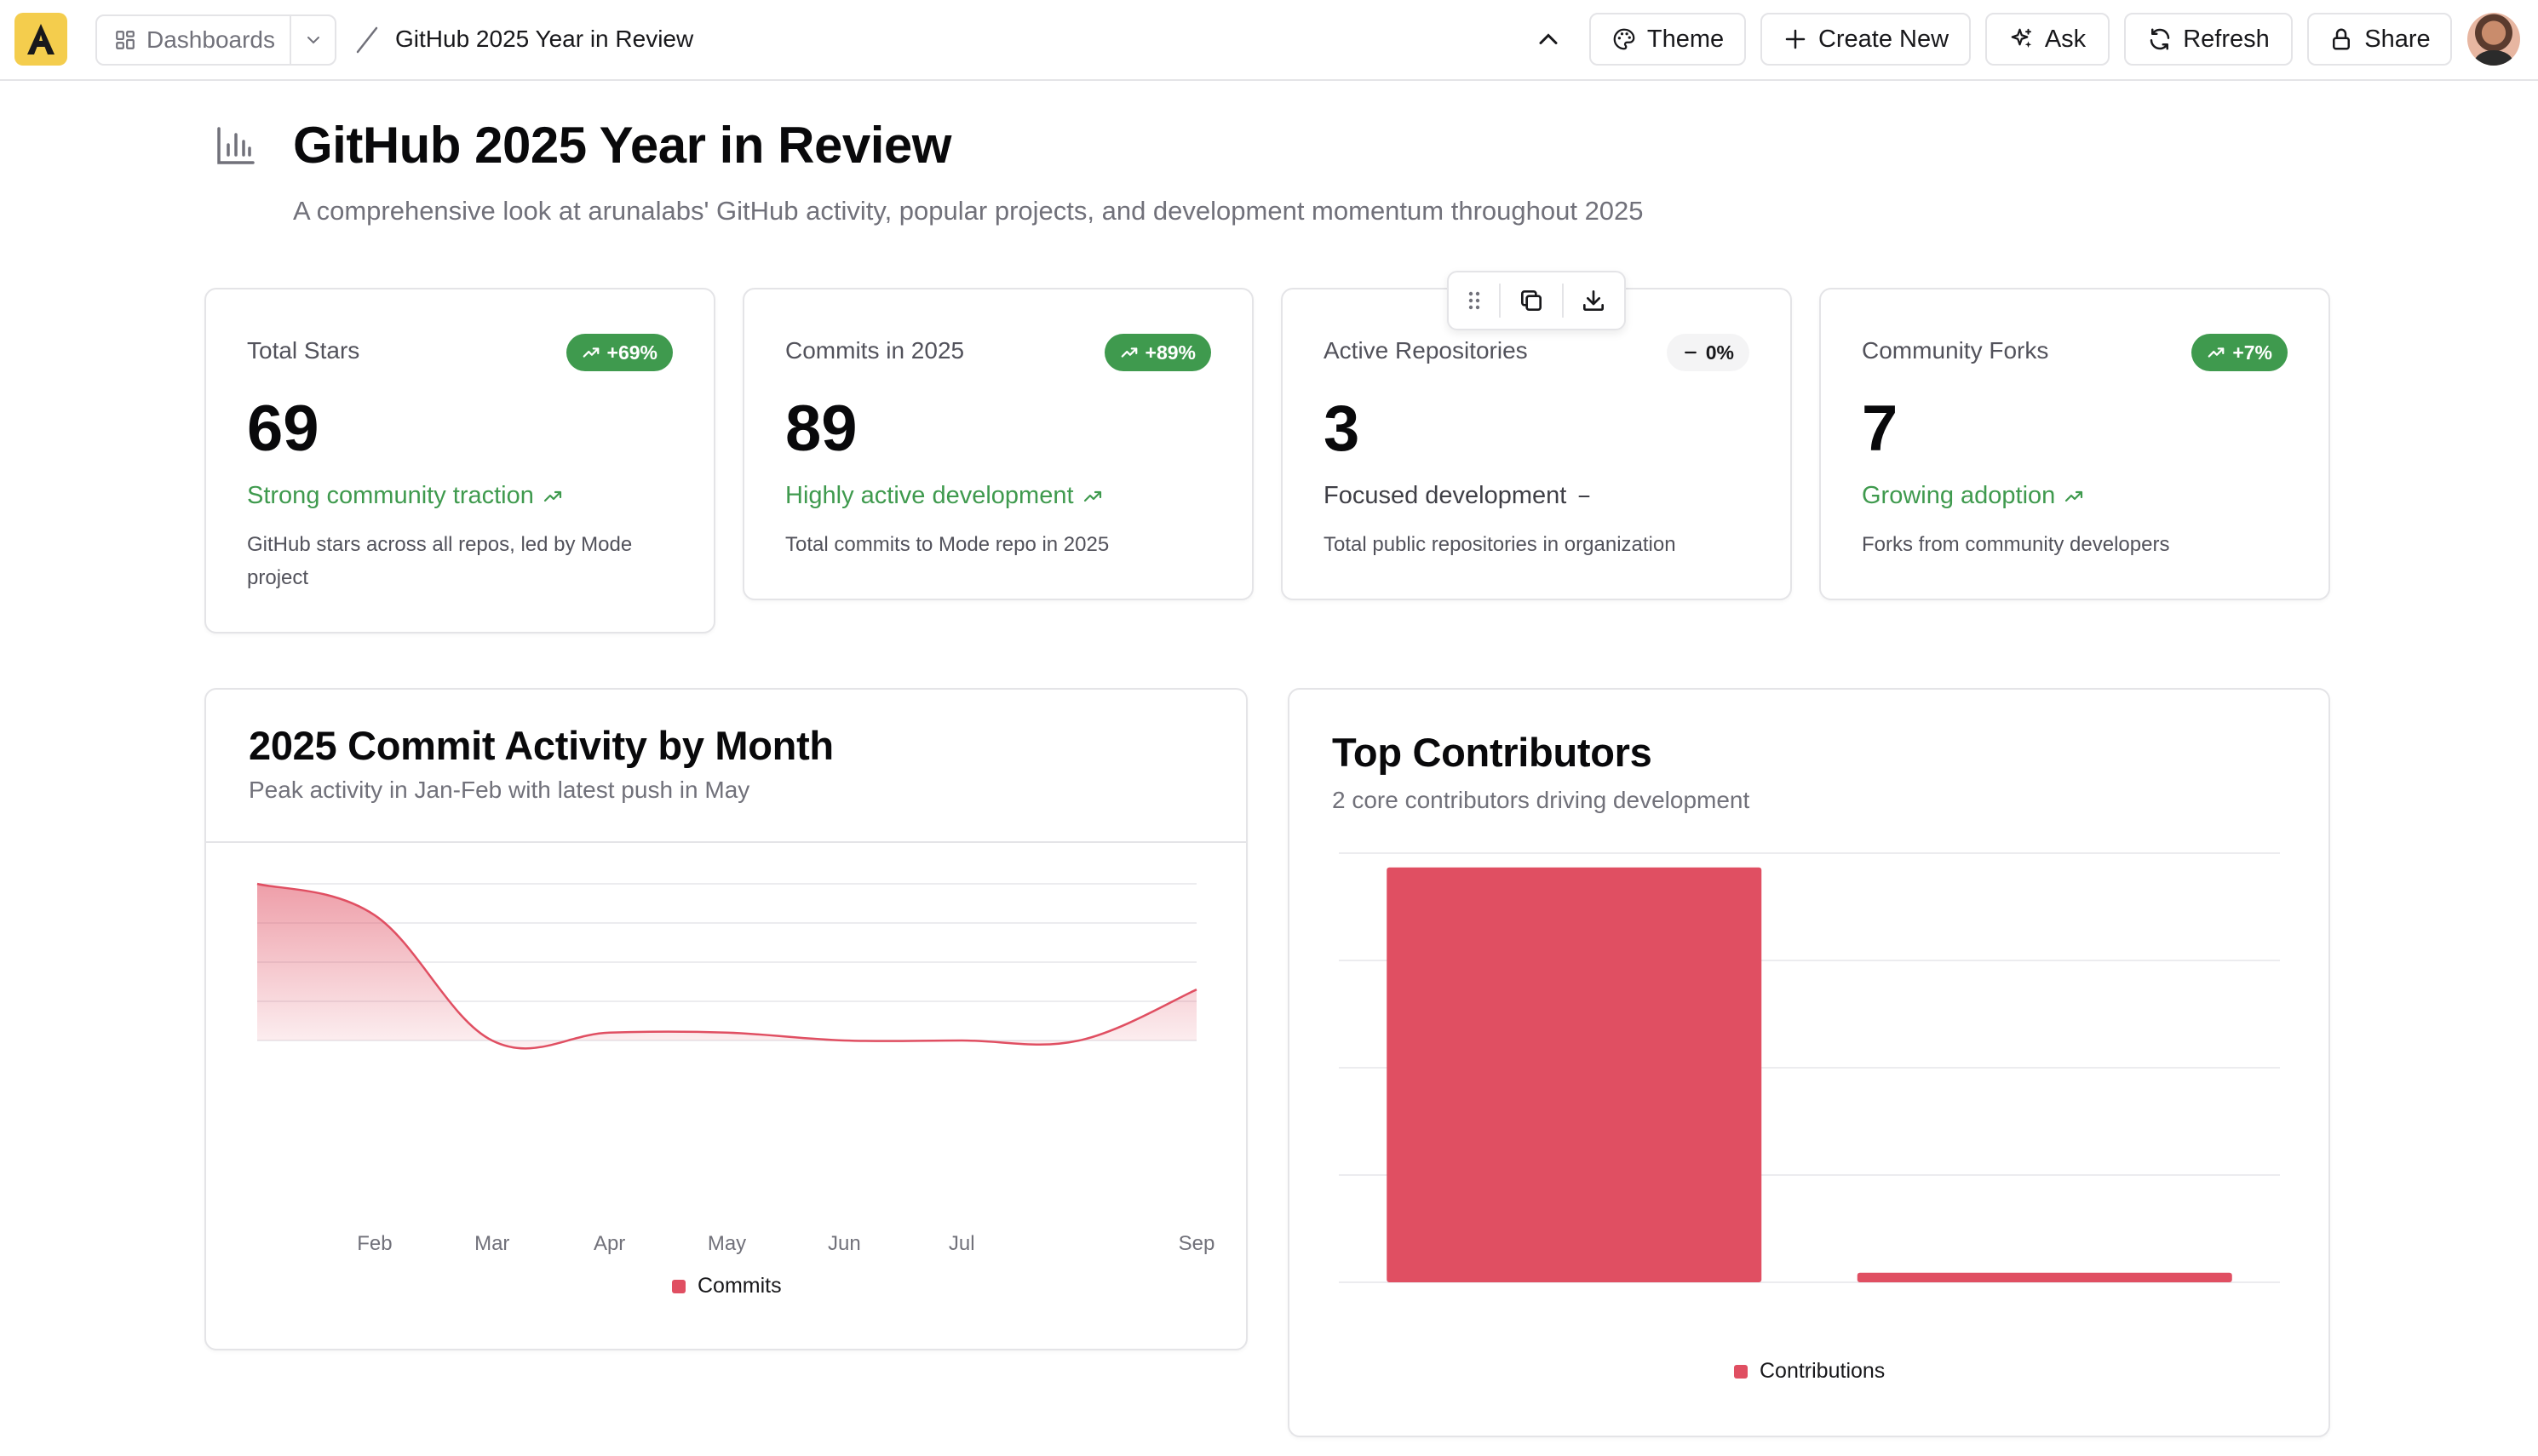 The width and height of the screenshot is (2538, 1456). Describe the element at coordinates (2342, 39) in the screenshot. I see `lock-icon` at that location.